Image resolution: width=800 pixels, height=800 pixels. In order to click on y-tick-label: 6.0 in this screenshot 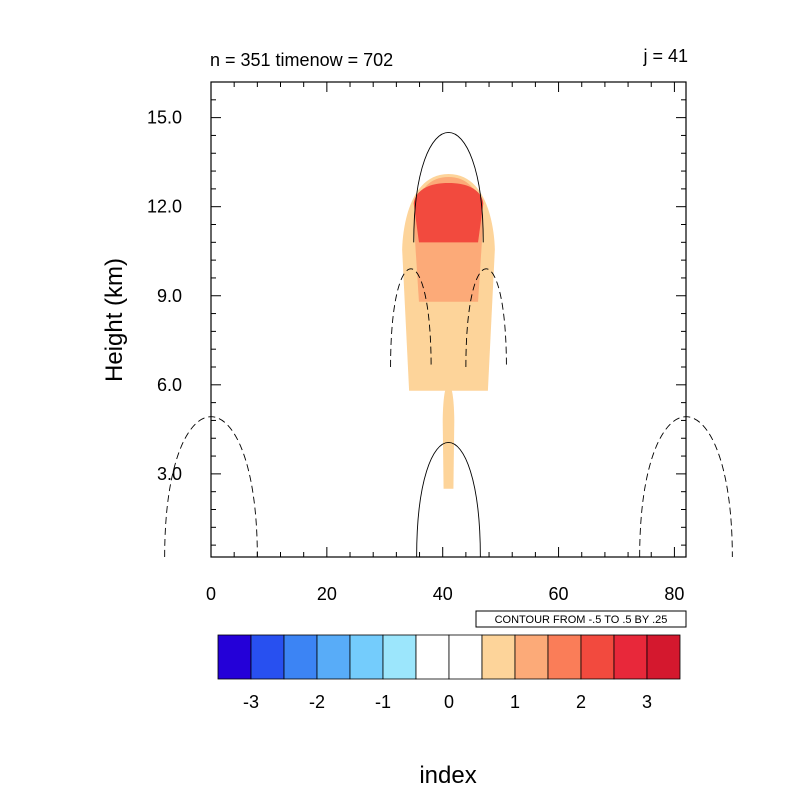, I will do `click(169, 385)`.